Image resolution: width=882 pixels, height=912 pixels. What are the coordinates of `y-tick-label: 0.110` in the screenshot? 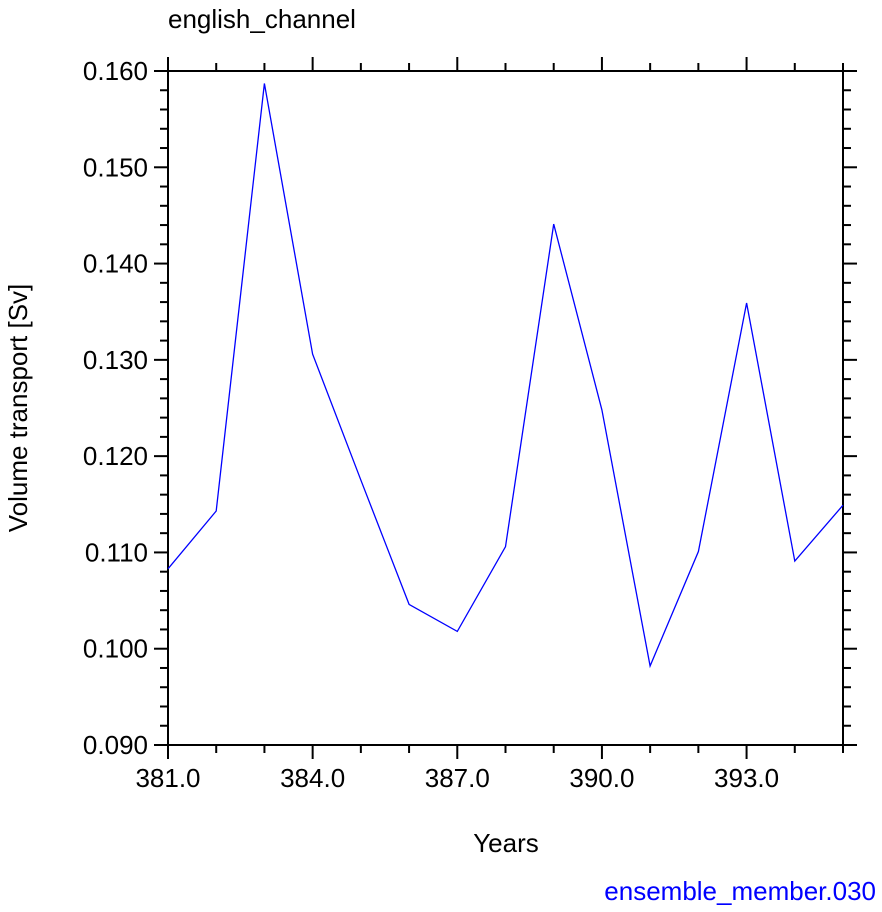 It's located at (116, 552).